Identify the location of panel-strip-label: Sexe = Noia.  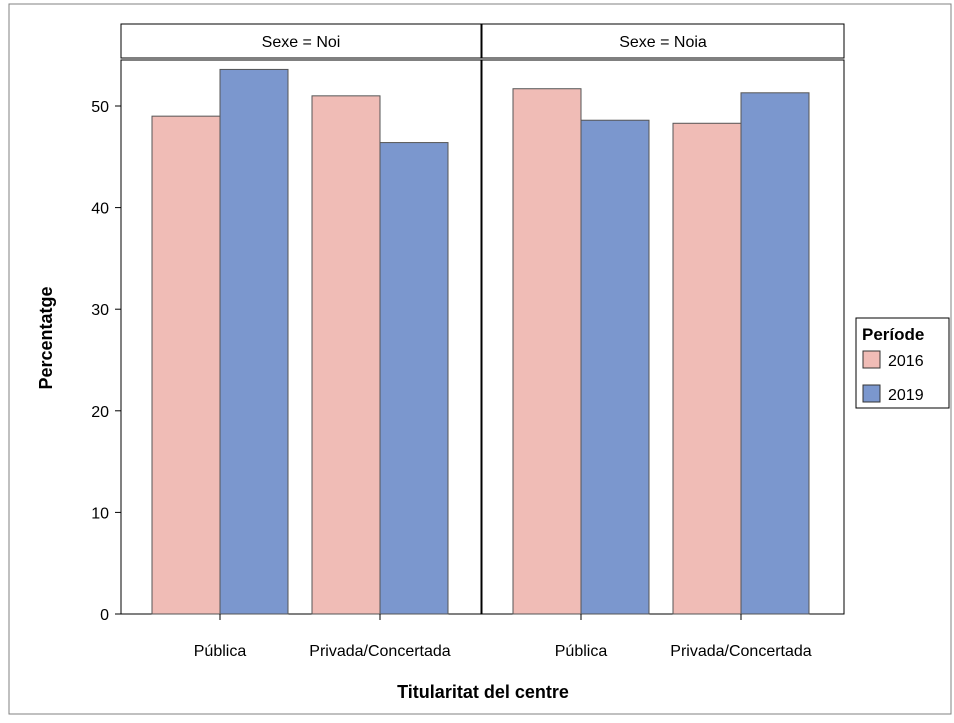
(663, 42).